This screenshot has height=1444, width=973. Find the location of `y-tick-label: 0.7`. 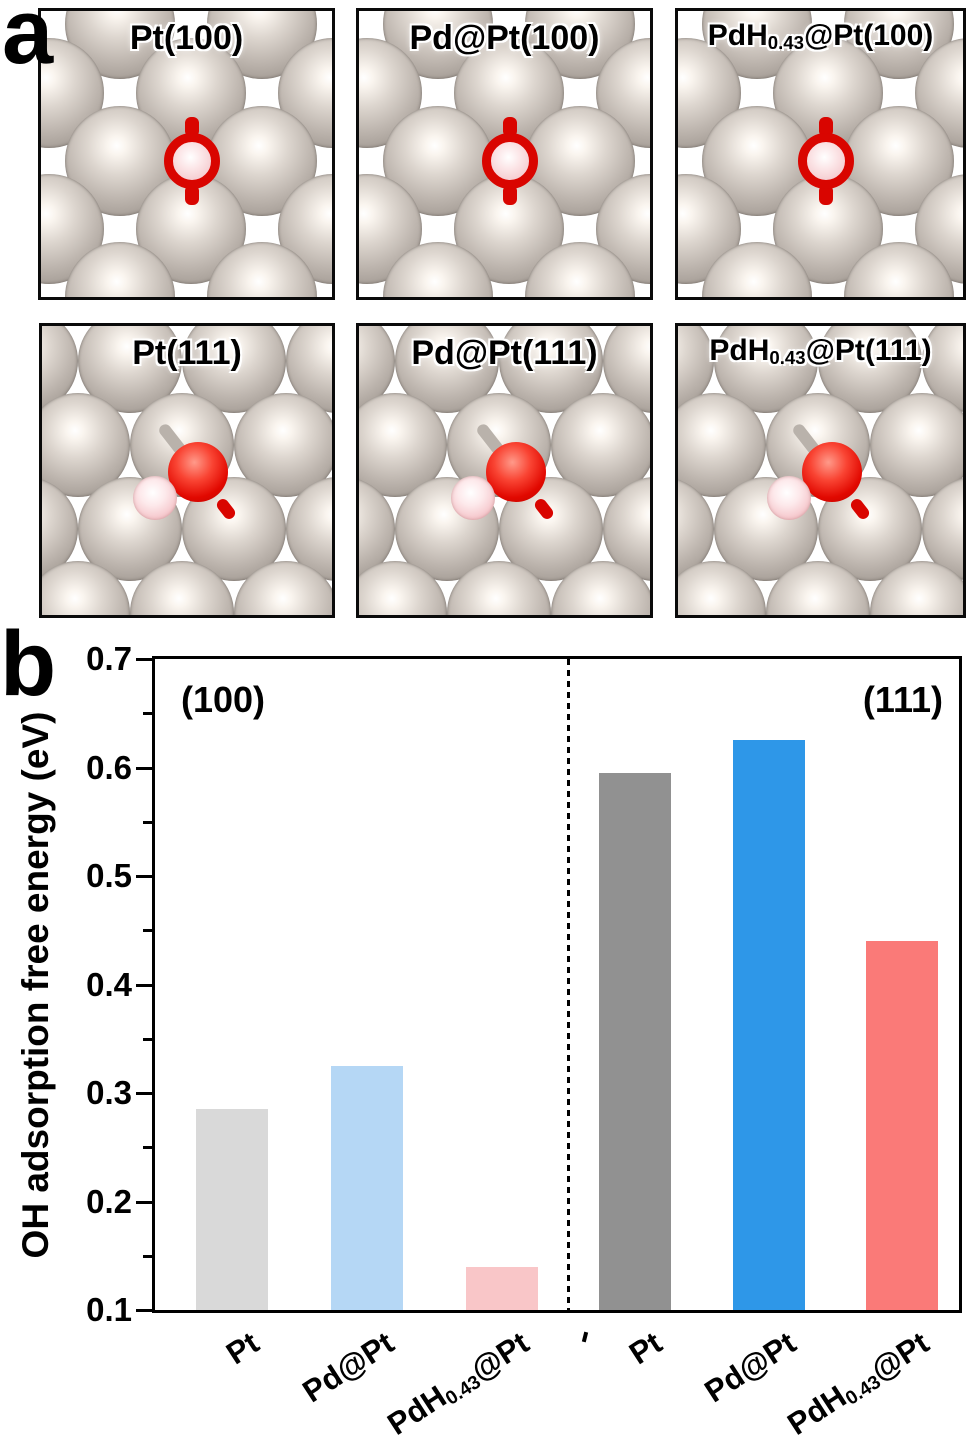

y-tick-label: 0.7 is located at coordinates (109, 658).